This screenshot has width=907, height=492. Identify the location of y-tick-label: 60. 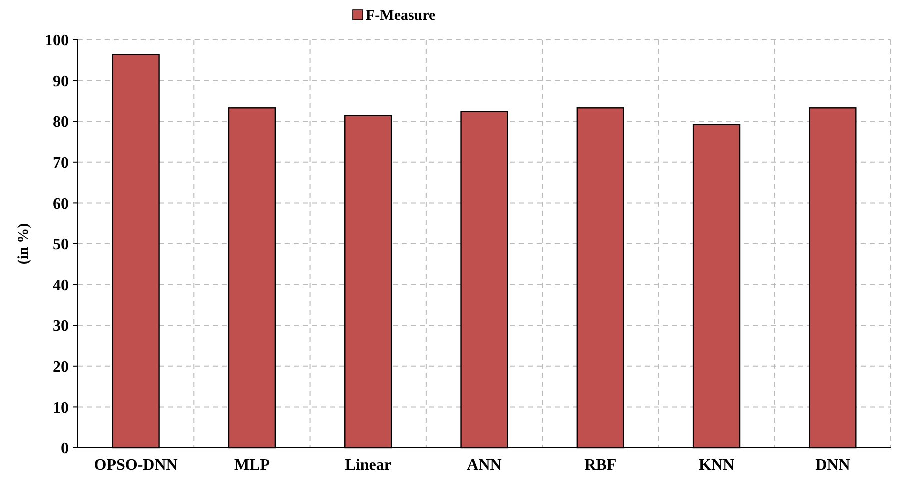
(61, 204).